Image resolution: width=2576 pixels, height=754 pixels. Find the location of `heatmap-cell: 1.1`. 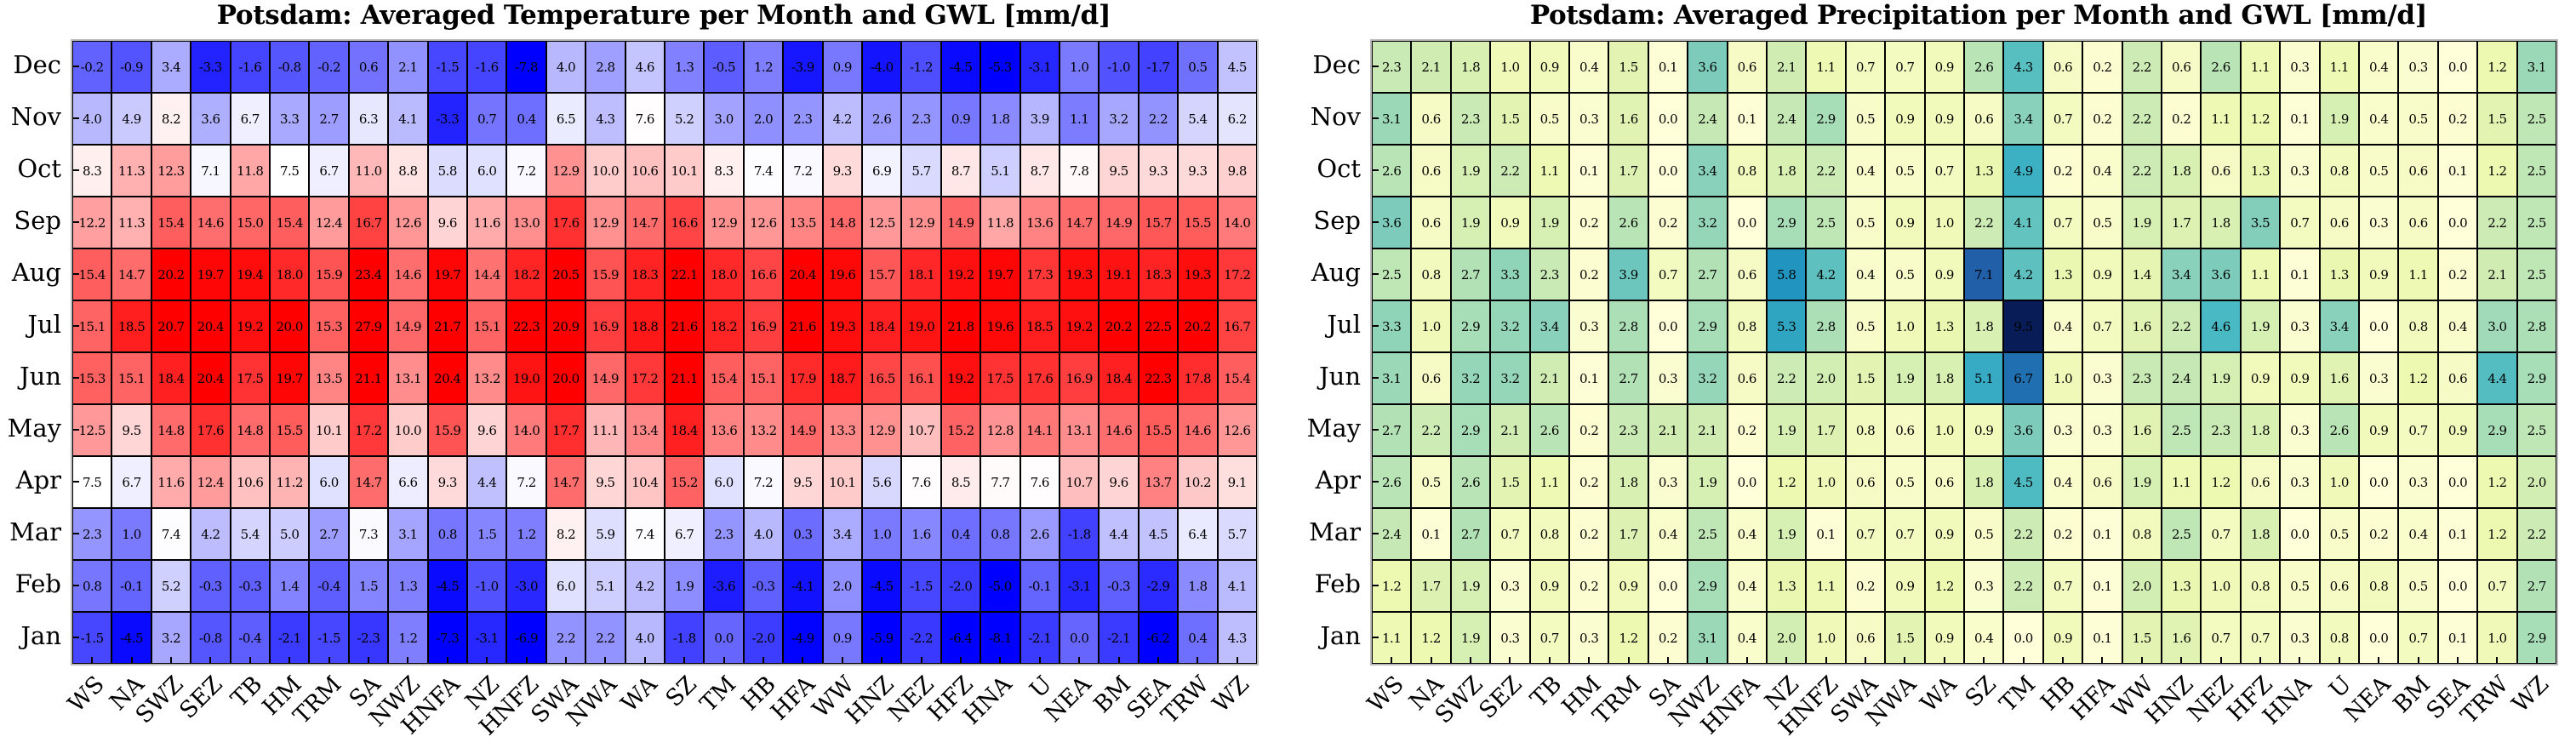

heatmap-cell: 1.1 is located at coordinates (1549, 171).